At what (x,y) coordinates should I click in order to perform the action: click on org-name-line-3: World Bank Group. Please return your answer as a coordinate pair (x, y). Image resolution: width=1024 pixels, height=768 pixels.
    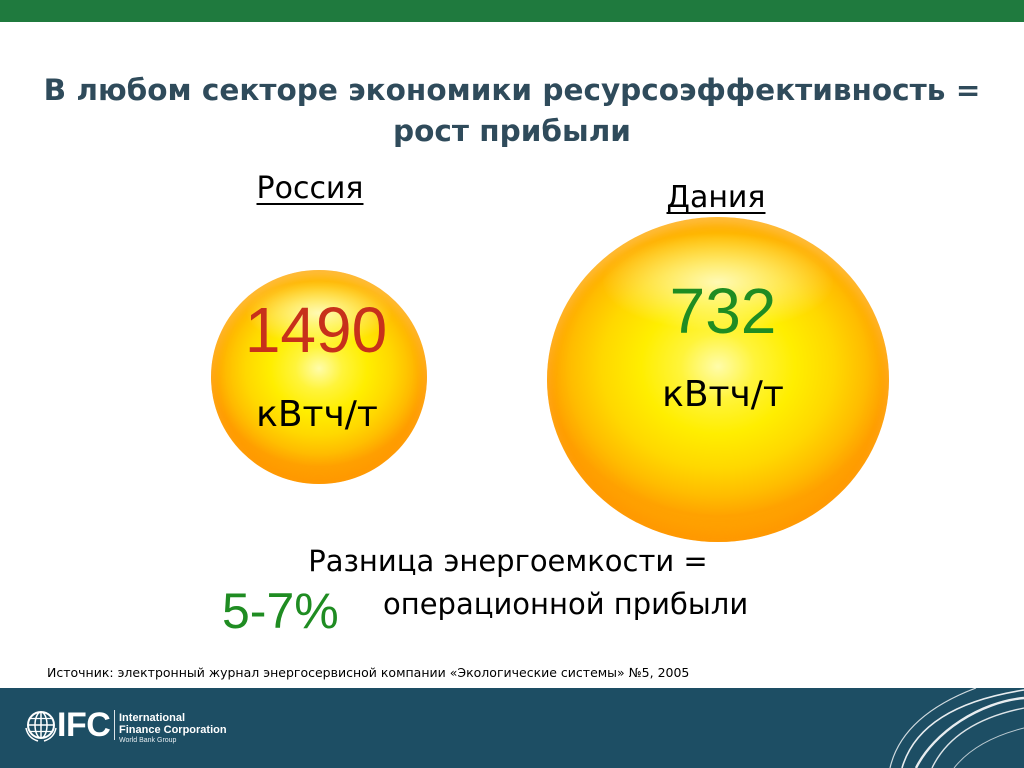
    Looking at the image, I should click on (148, 740).